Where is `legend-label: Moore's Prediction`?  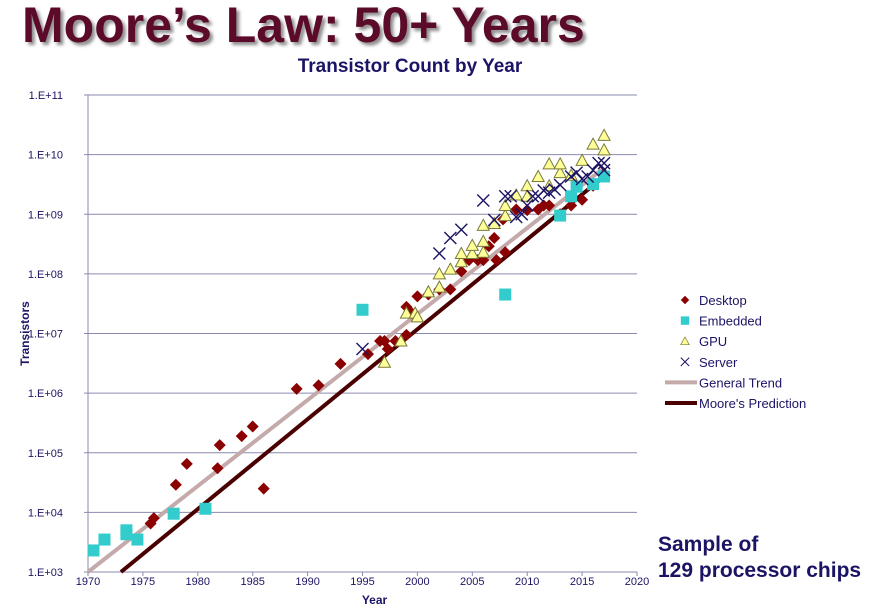
legend-label: Moore's Prediction is located at coordinates (752, 403).